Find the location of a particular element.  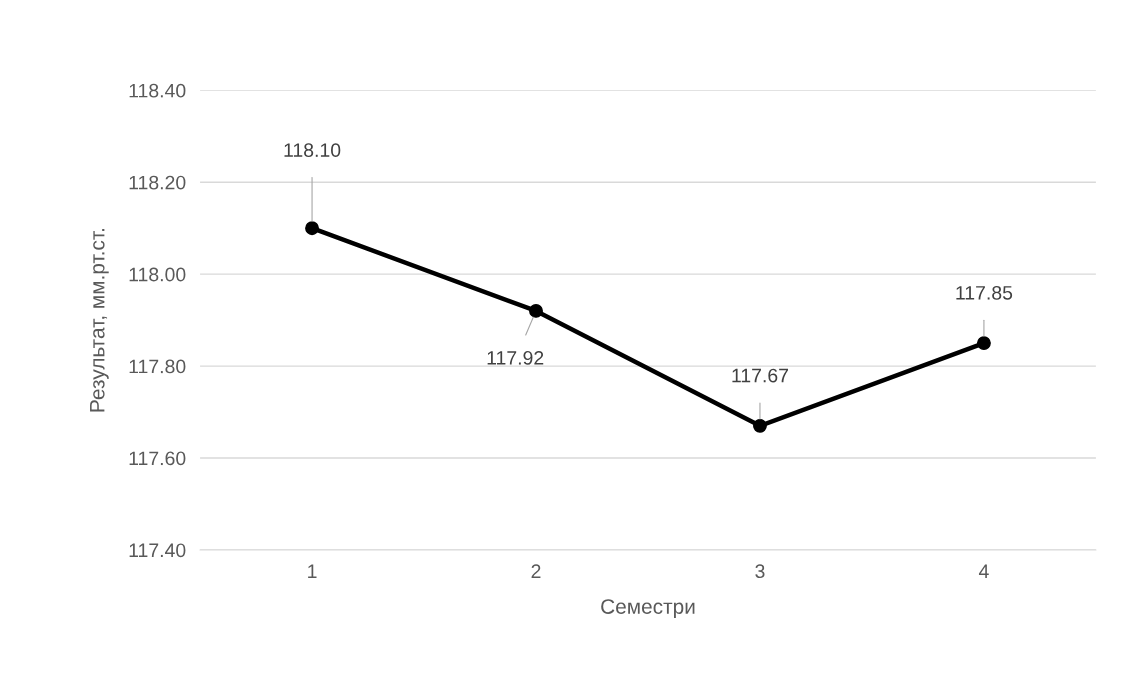

x-tick-label: 4 is located at coordinates (983, 571).